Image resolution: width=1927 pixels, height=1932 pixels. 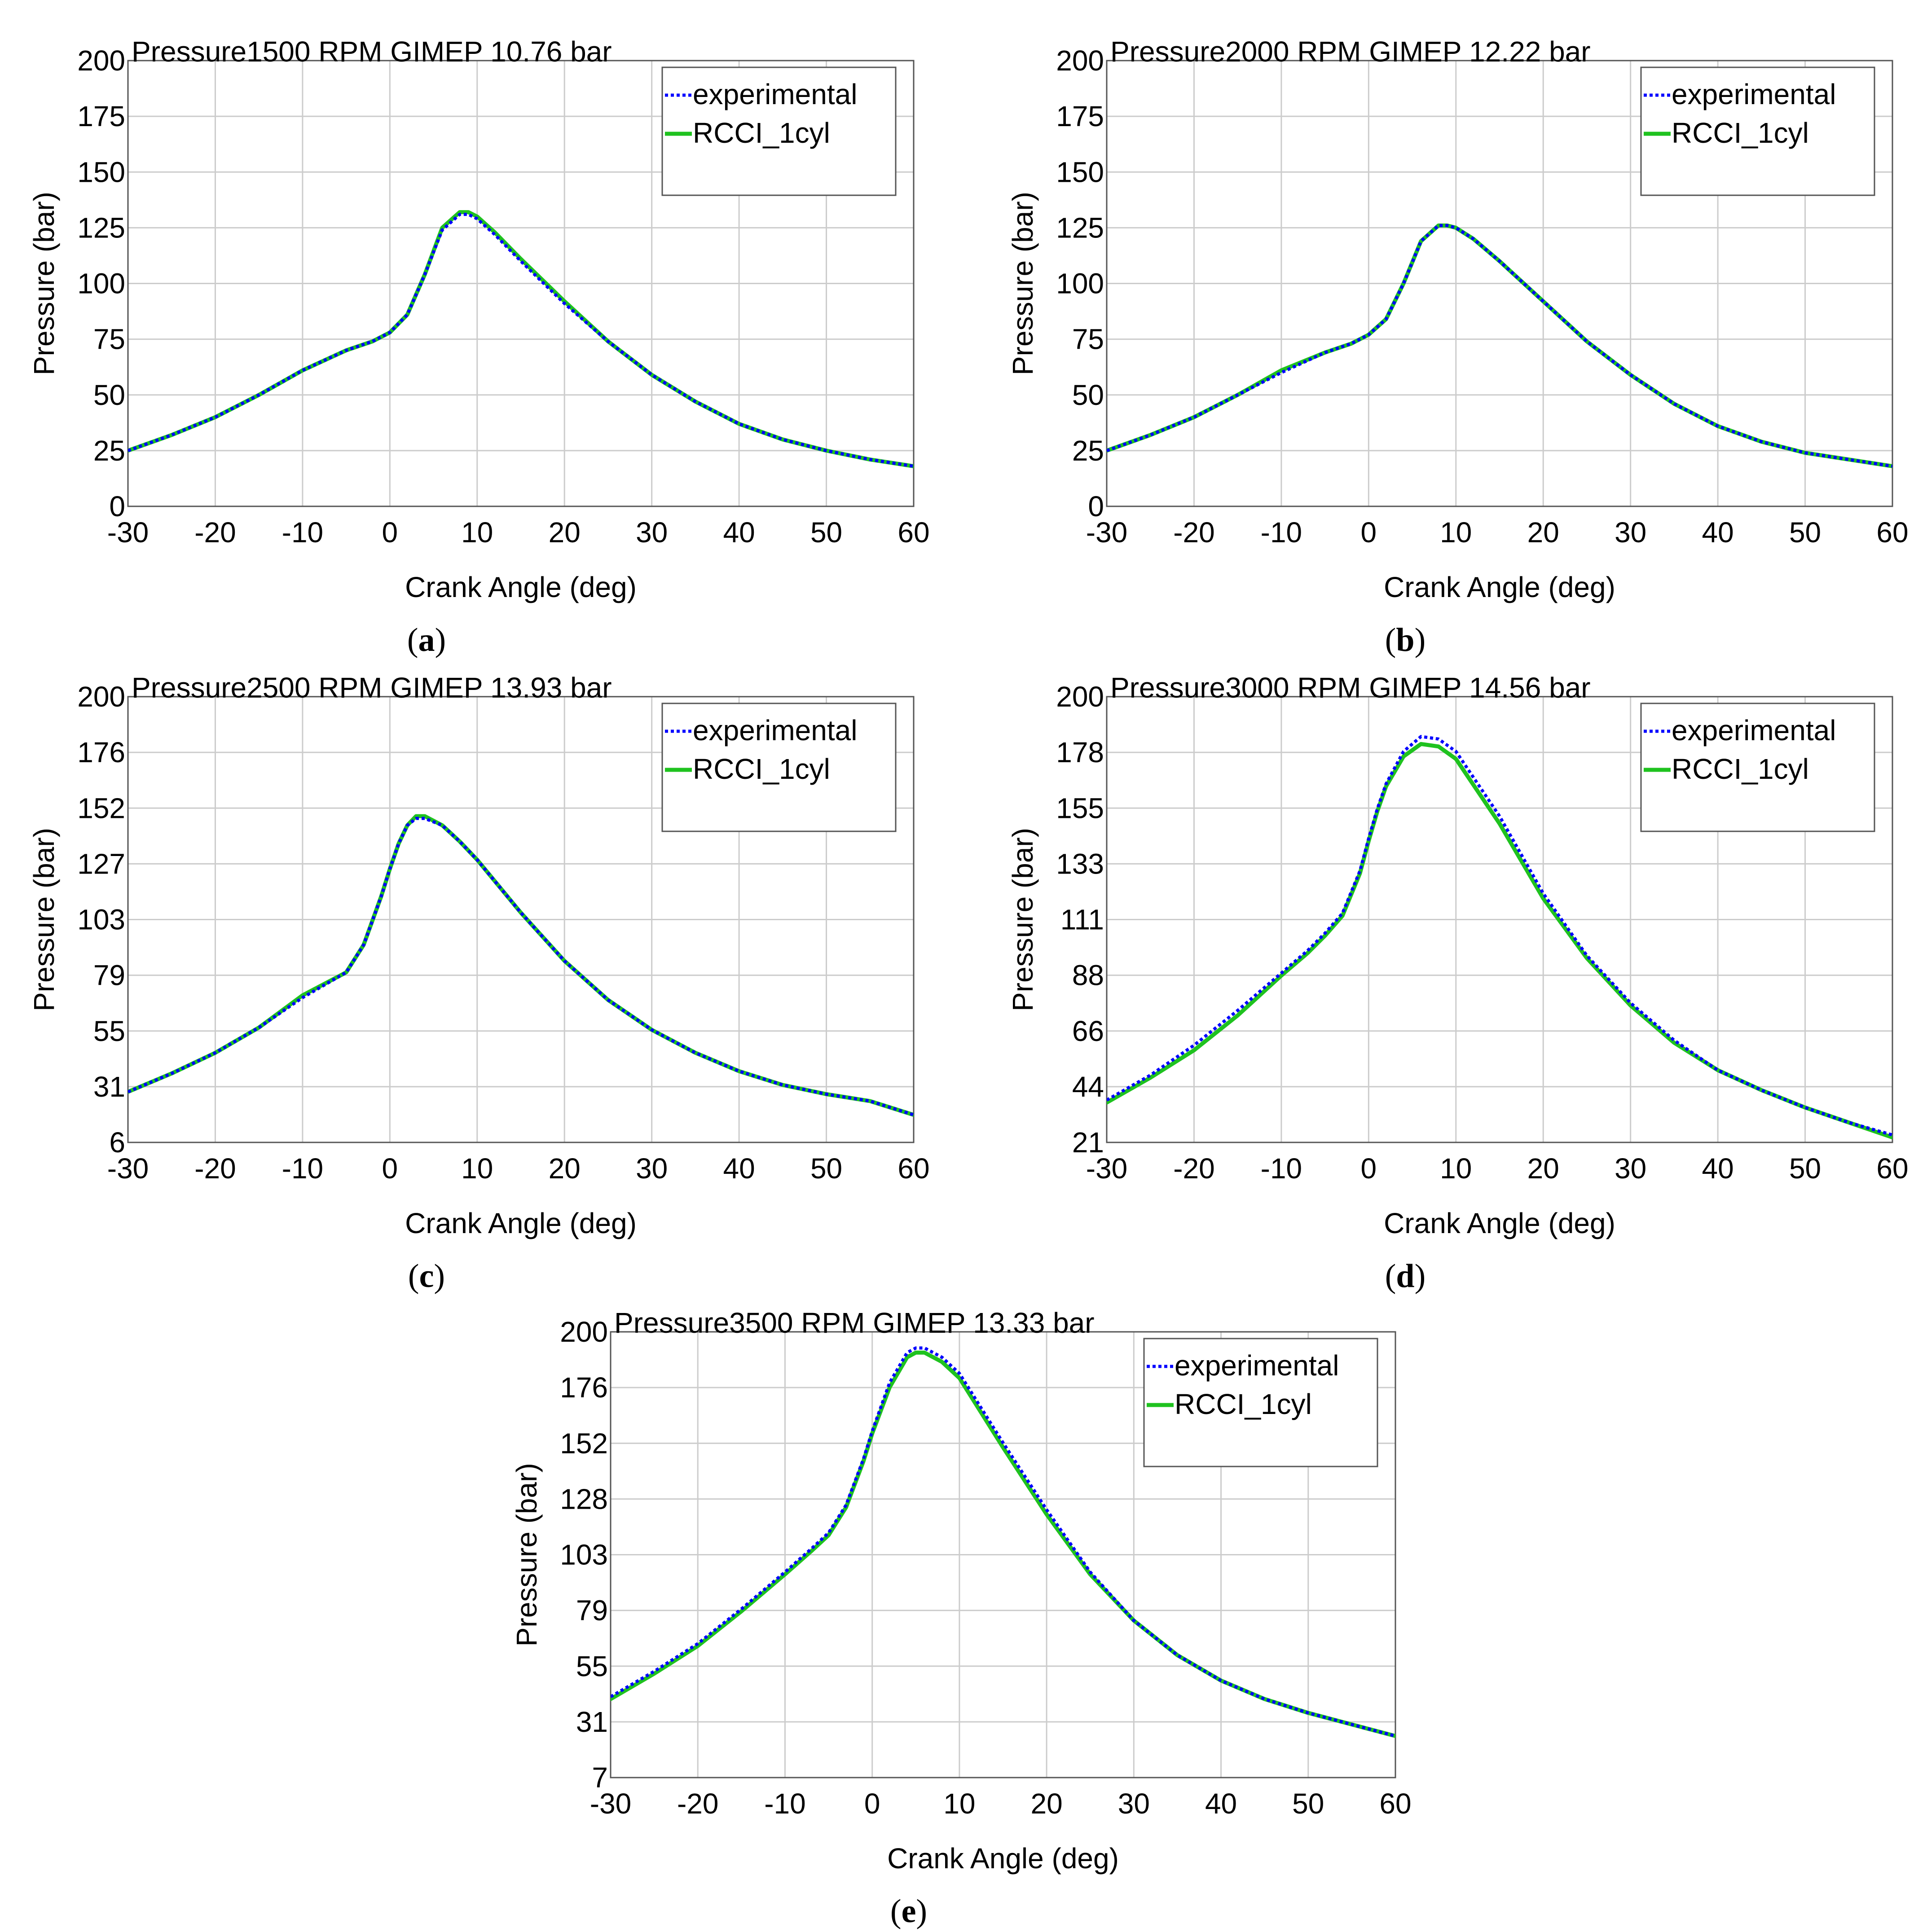 What do you see at coordinates (1080, 752) in the screenshot?
I see `y-tick-label: 178` at bounding box center [1080, 752].